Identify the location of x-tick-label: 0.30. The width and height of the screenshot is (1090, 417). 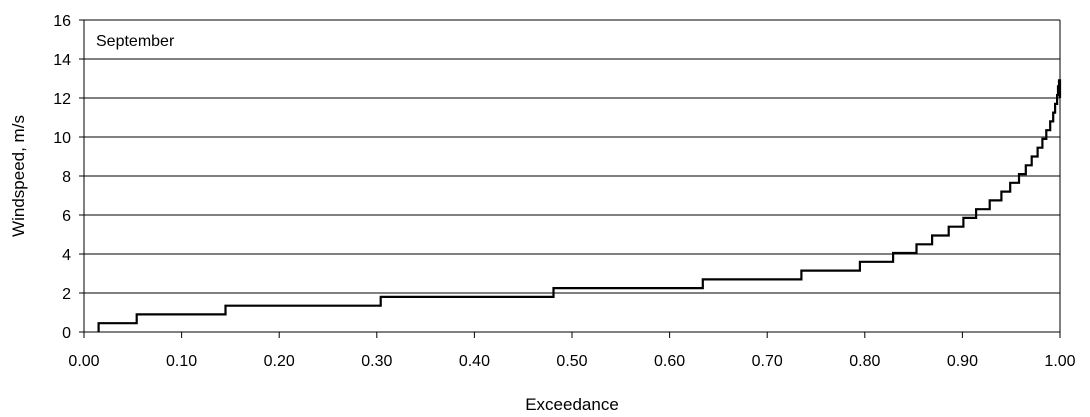
(376, 361).